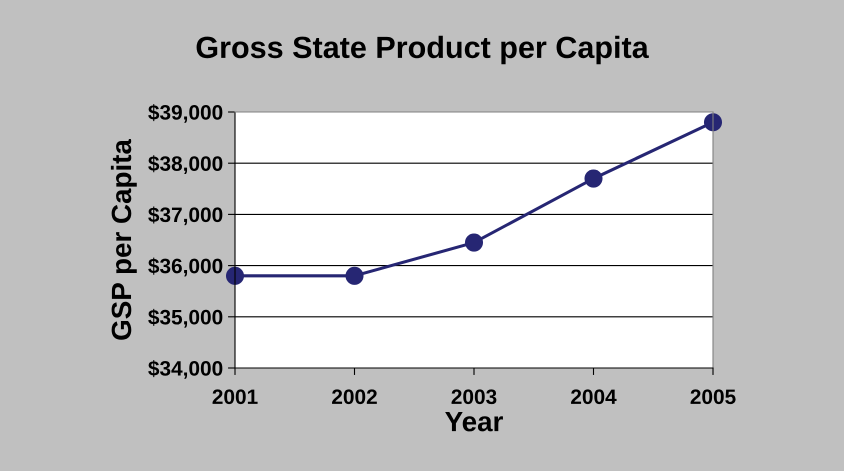 This screenshot has height=471, width=844. I want to click on x-tick-label: 2002, so click(354, 396).